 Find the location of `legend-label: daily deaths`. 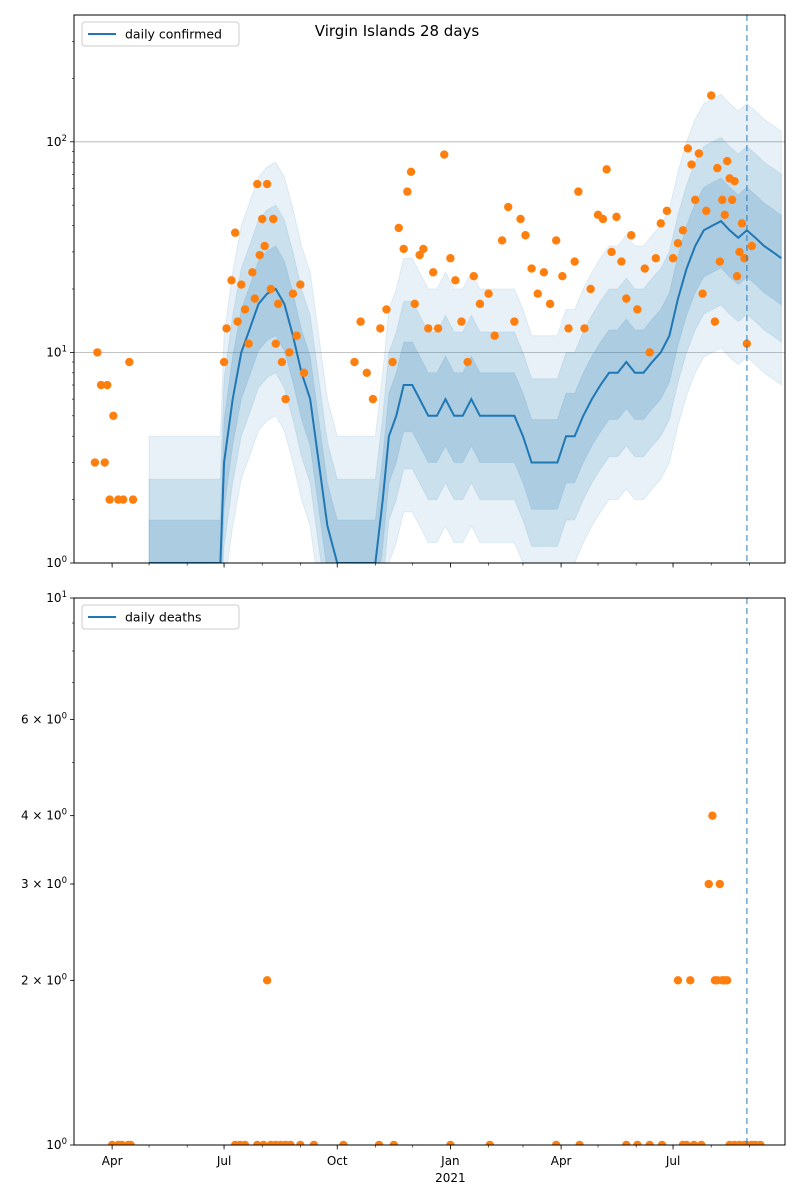

legend-label: daily deaths is located at coordinates (163, 617).